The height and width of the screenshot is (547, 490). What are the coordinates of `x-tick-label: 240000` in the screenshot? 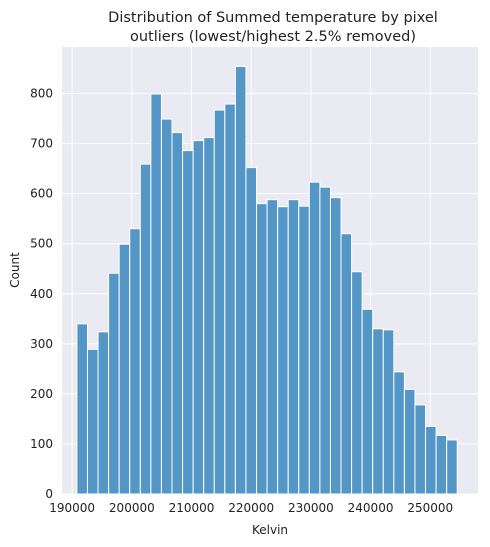 It's located at (371, 508).